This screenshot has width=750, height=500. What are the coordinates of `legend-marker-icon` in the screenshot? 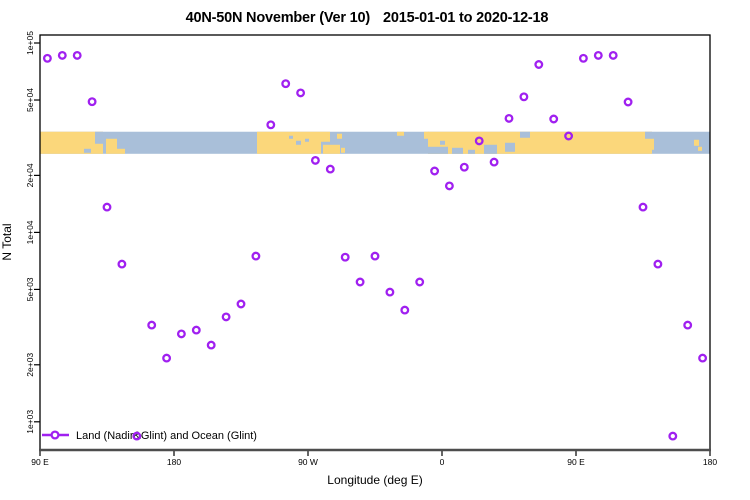 It's located at (55, 435).